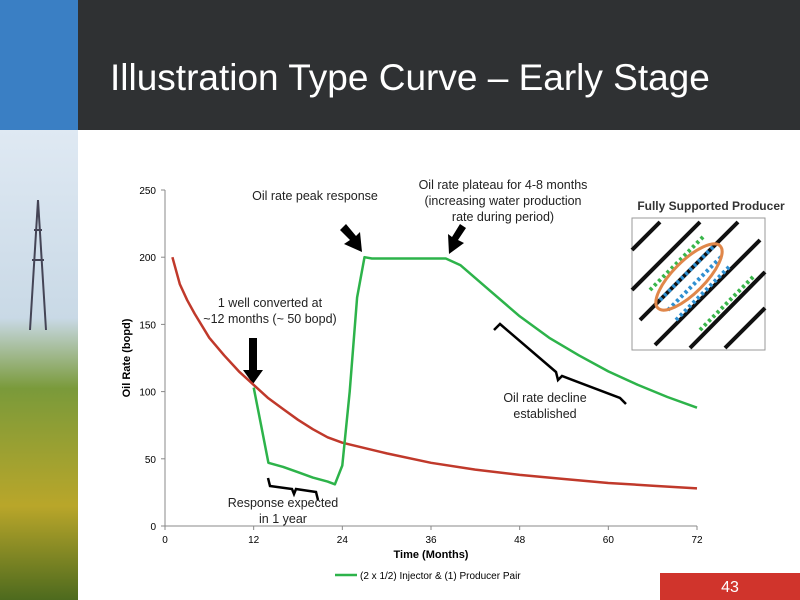  I want to click on y-tick-label: 250, so click(147, 191).